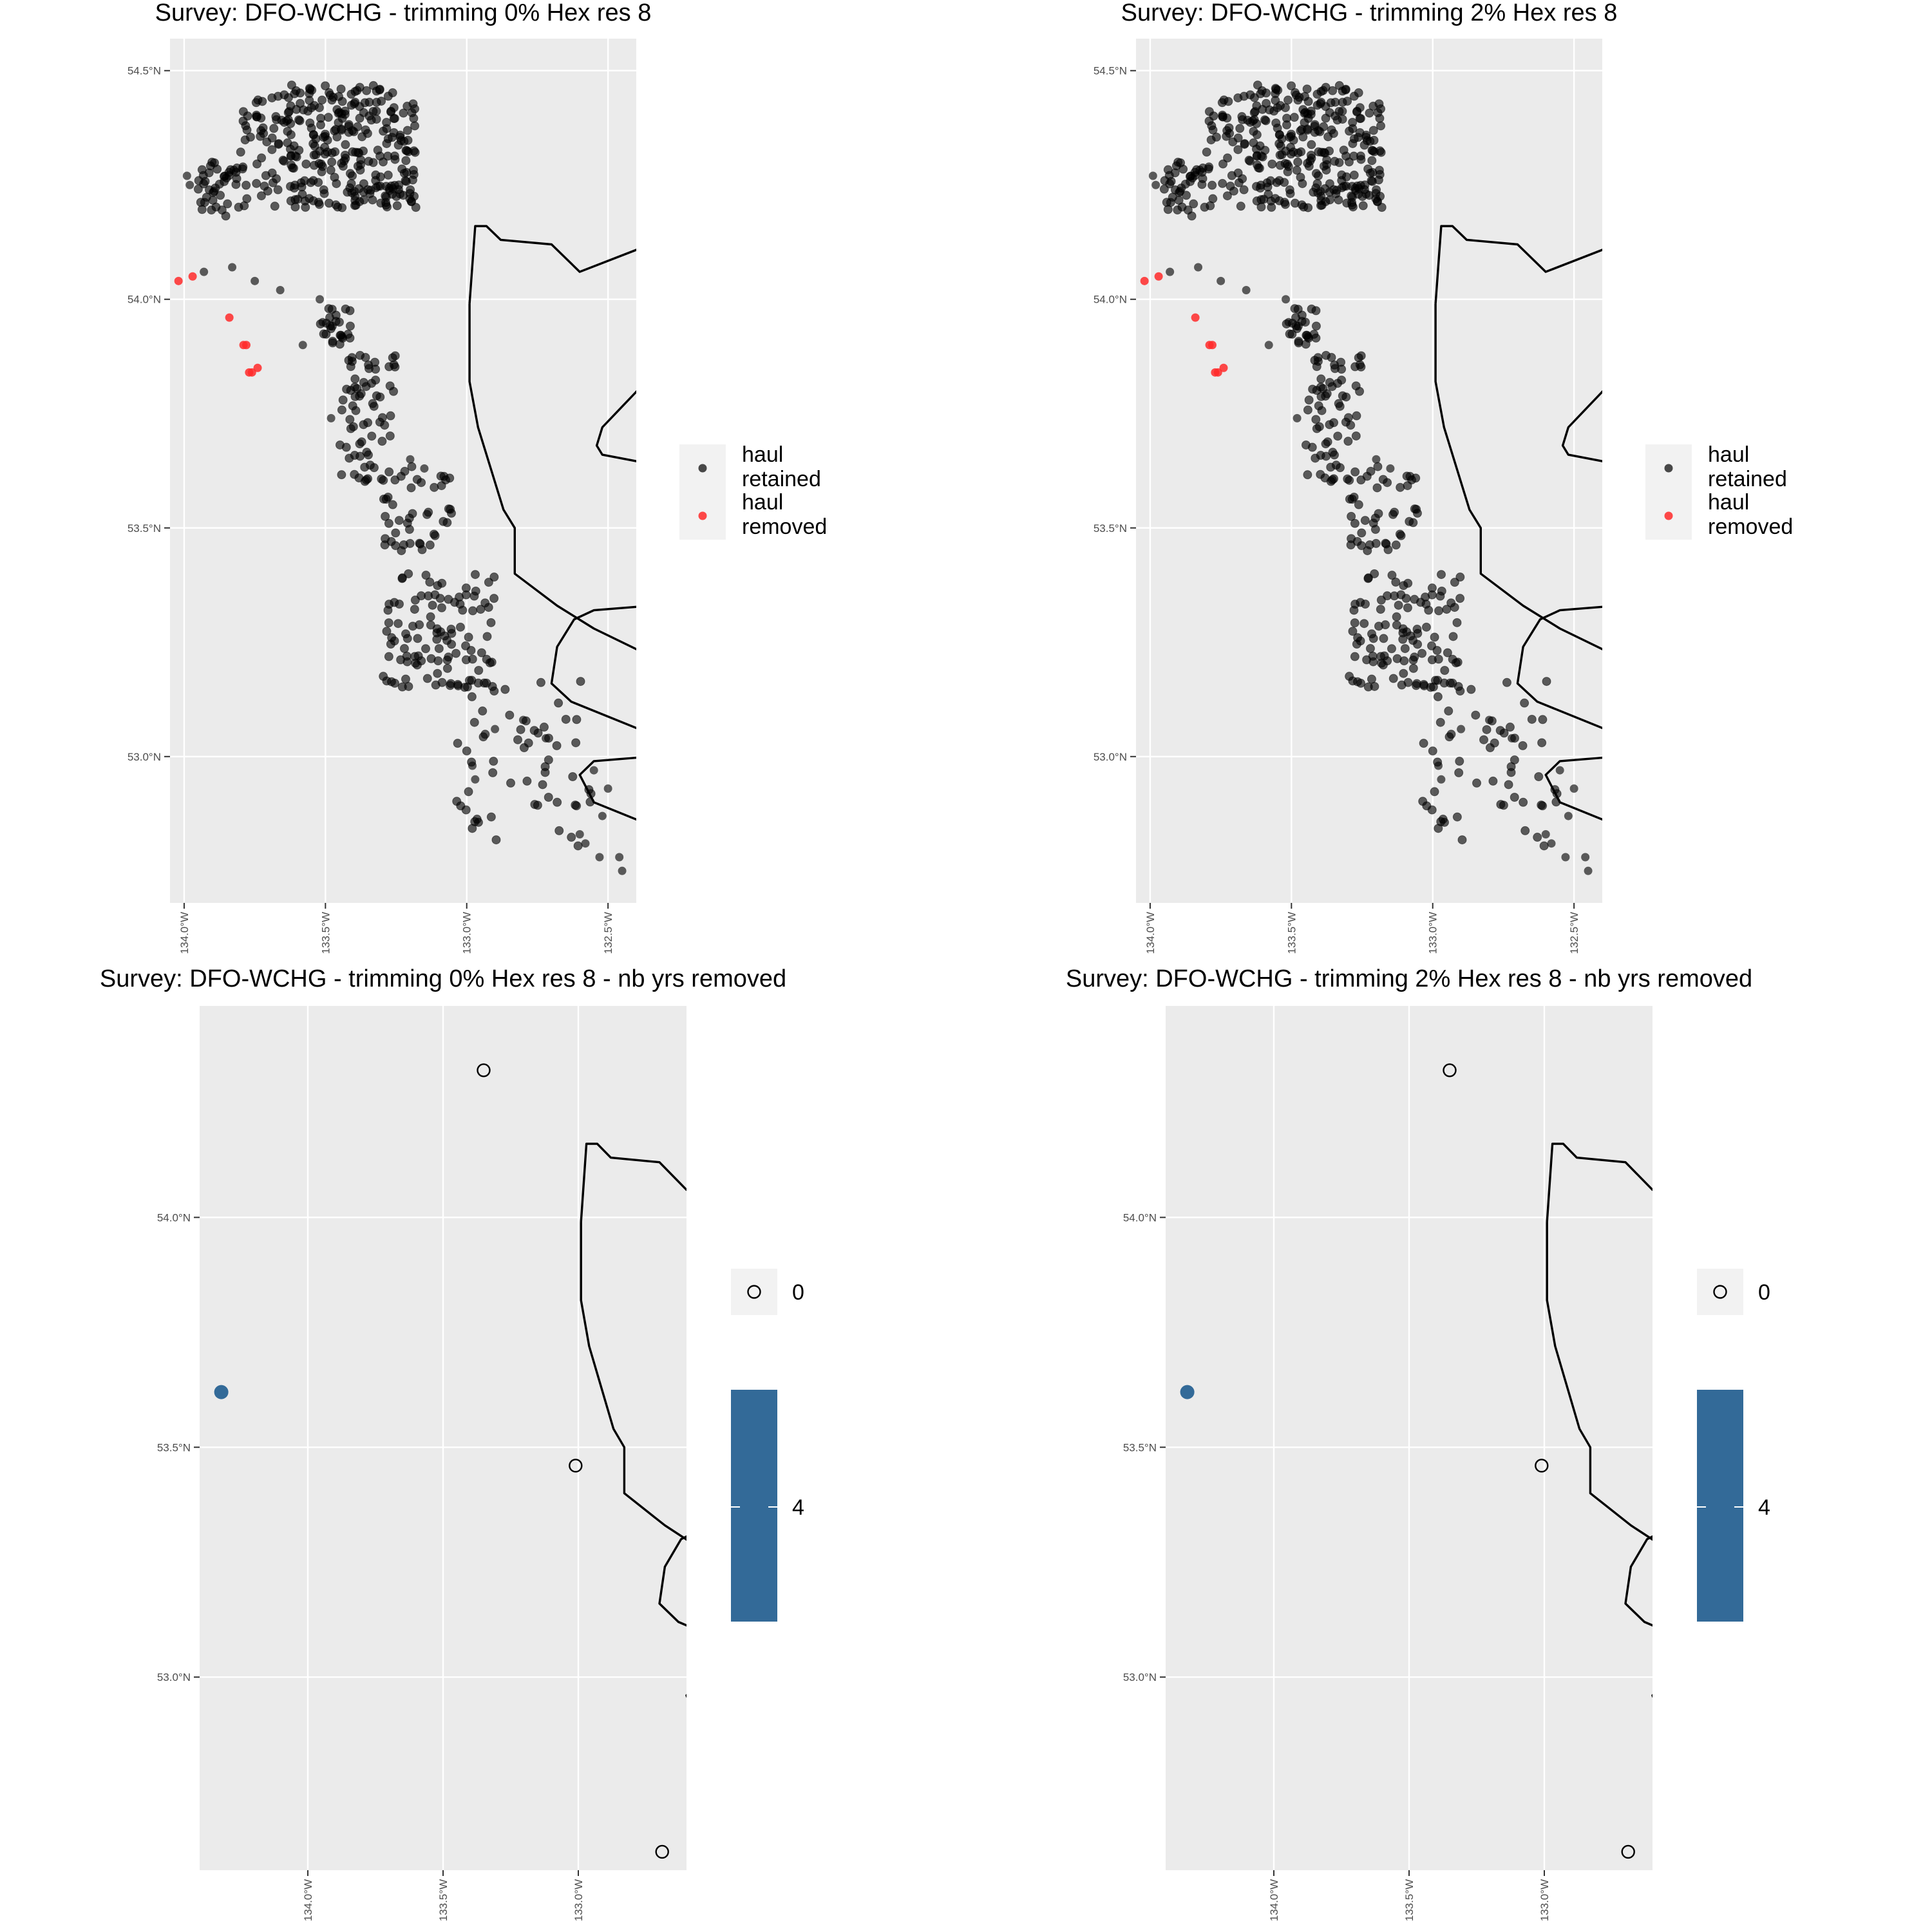 The image size is (1932, 1932). I want to click on coastline, so click(1518, 523).